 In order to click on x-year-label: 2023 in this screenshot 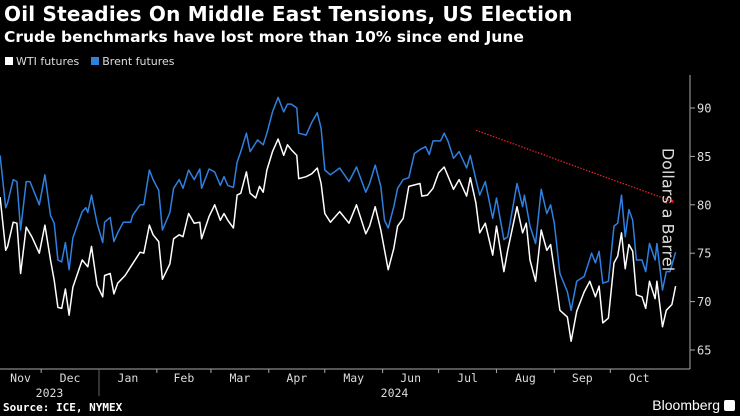, I will do `click(50, 393)`.